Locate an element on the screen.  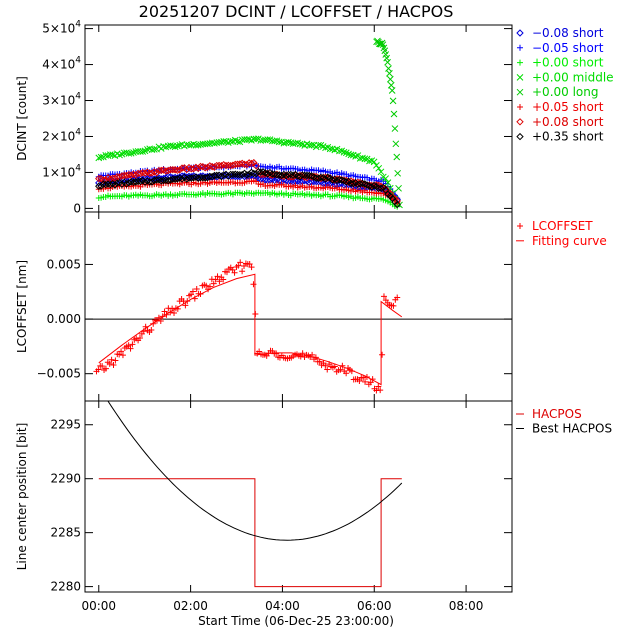
x-tick-label: 08:00 is located at coordinates (466, 606).